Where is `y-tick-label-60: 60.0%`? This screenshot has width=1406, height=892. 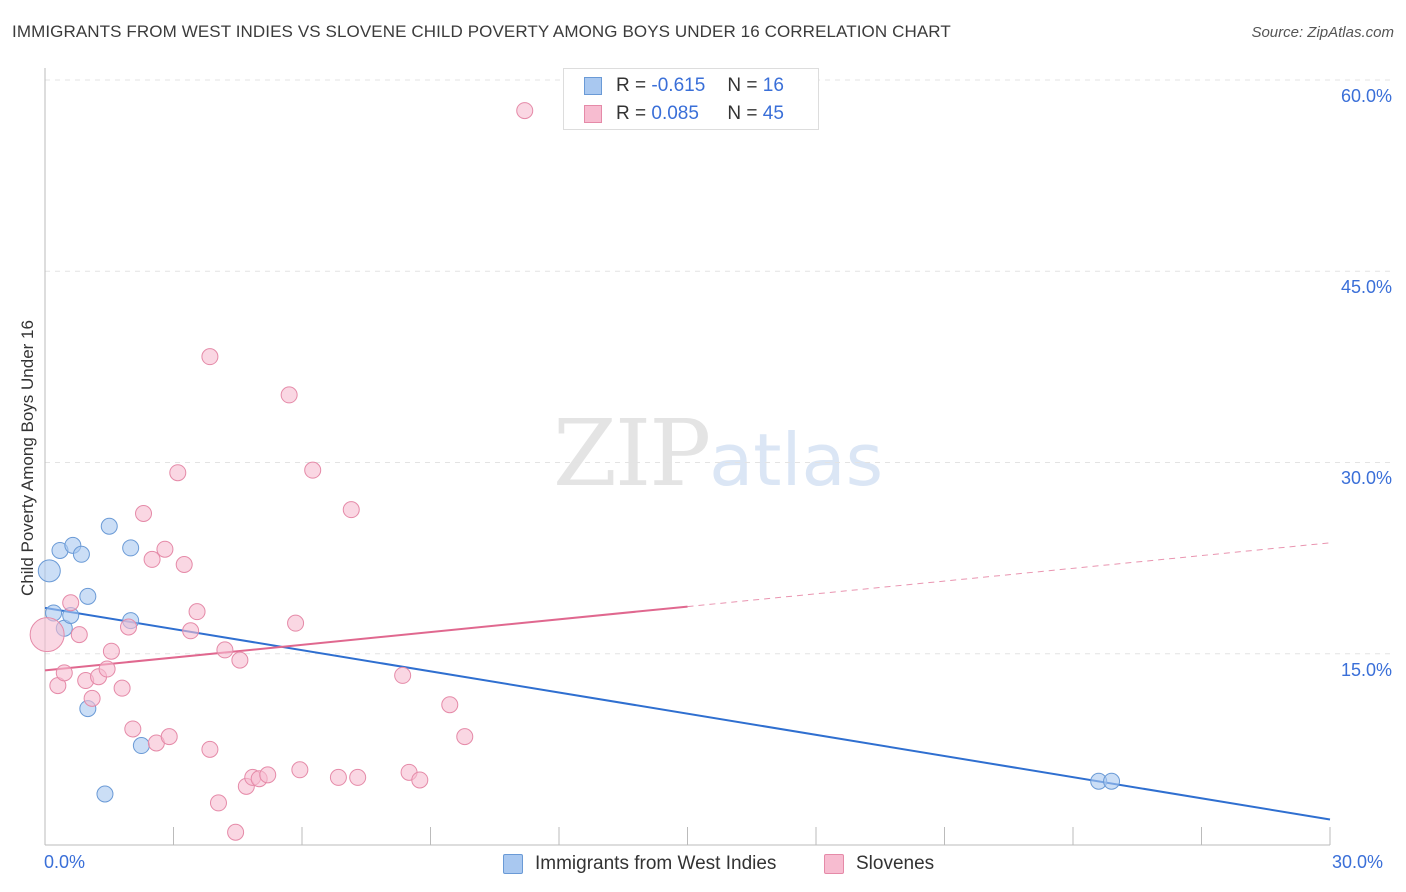 y-tick-label-60: 60.0% is located at coordinates (1366, 96).